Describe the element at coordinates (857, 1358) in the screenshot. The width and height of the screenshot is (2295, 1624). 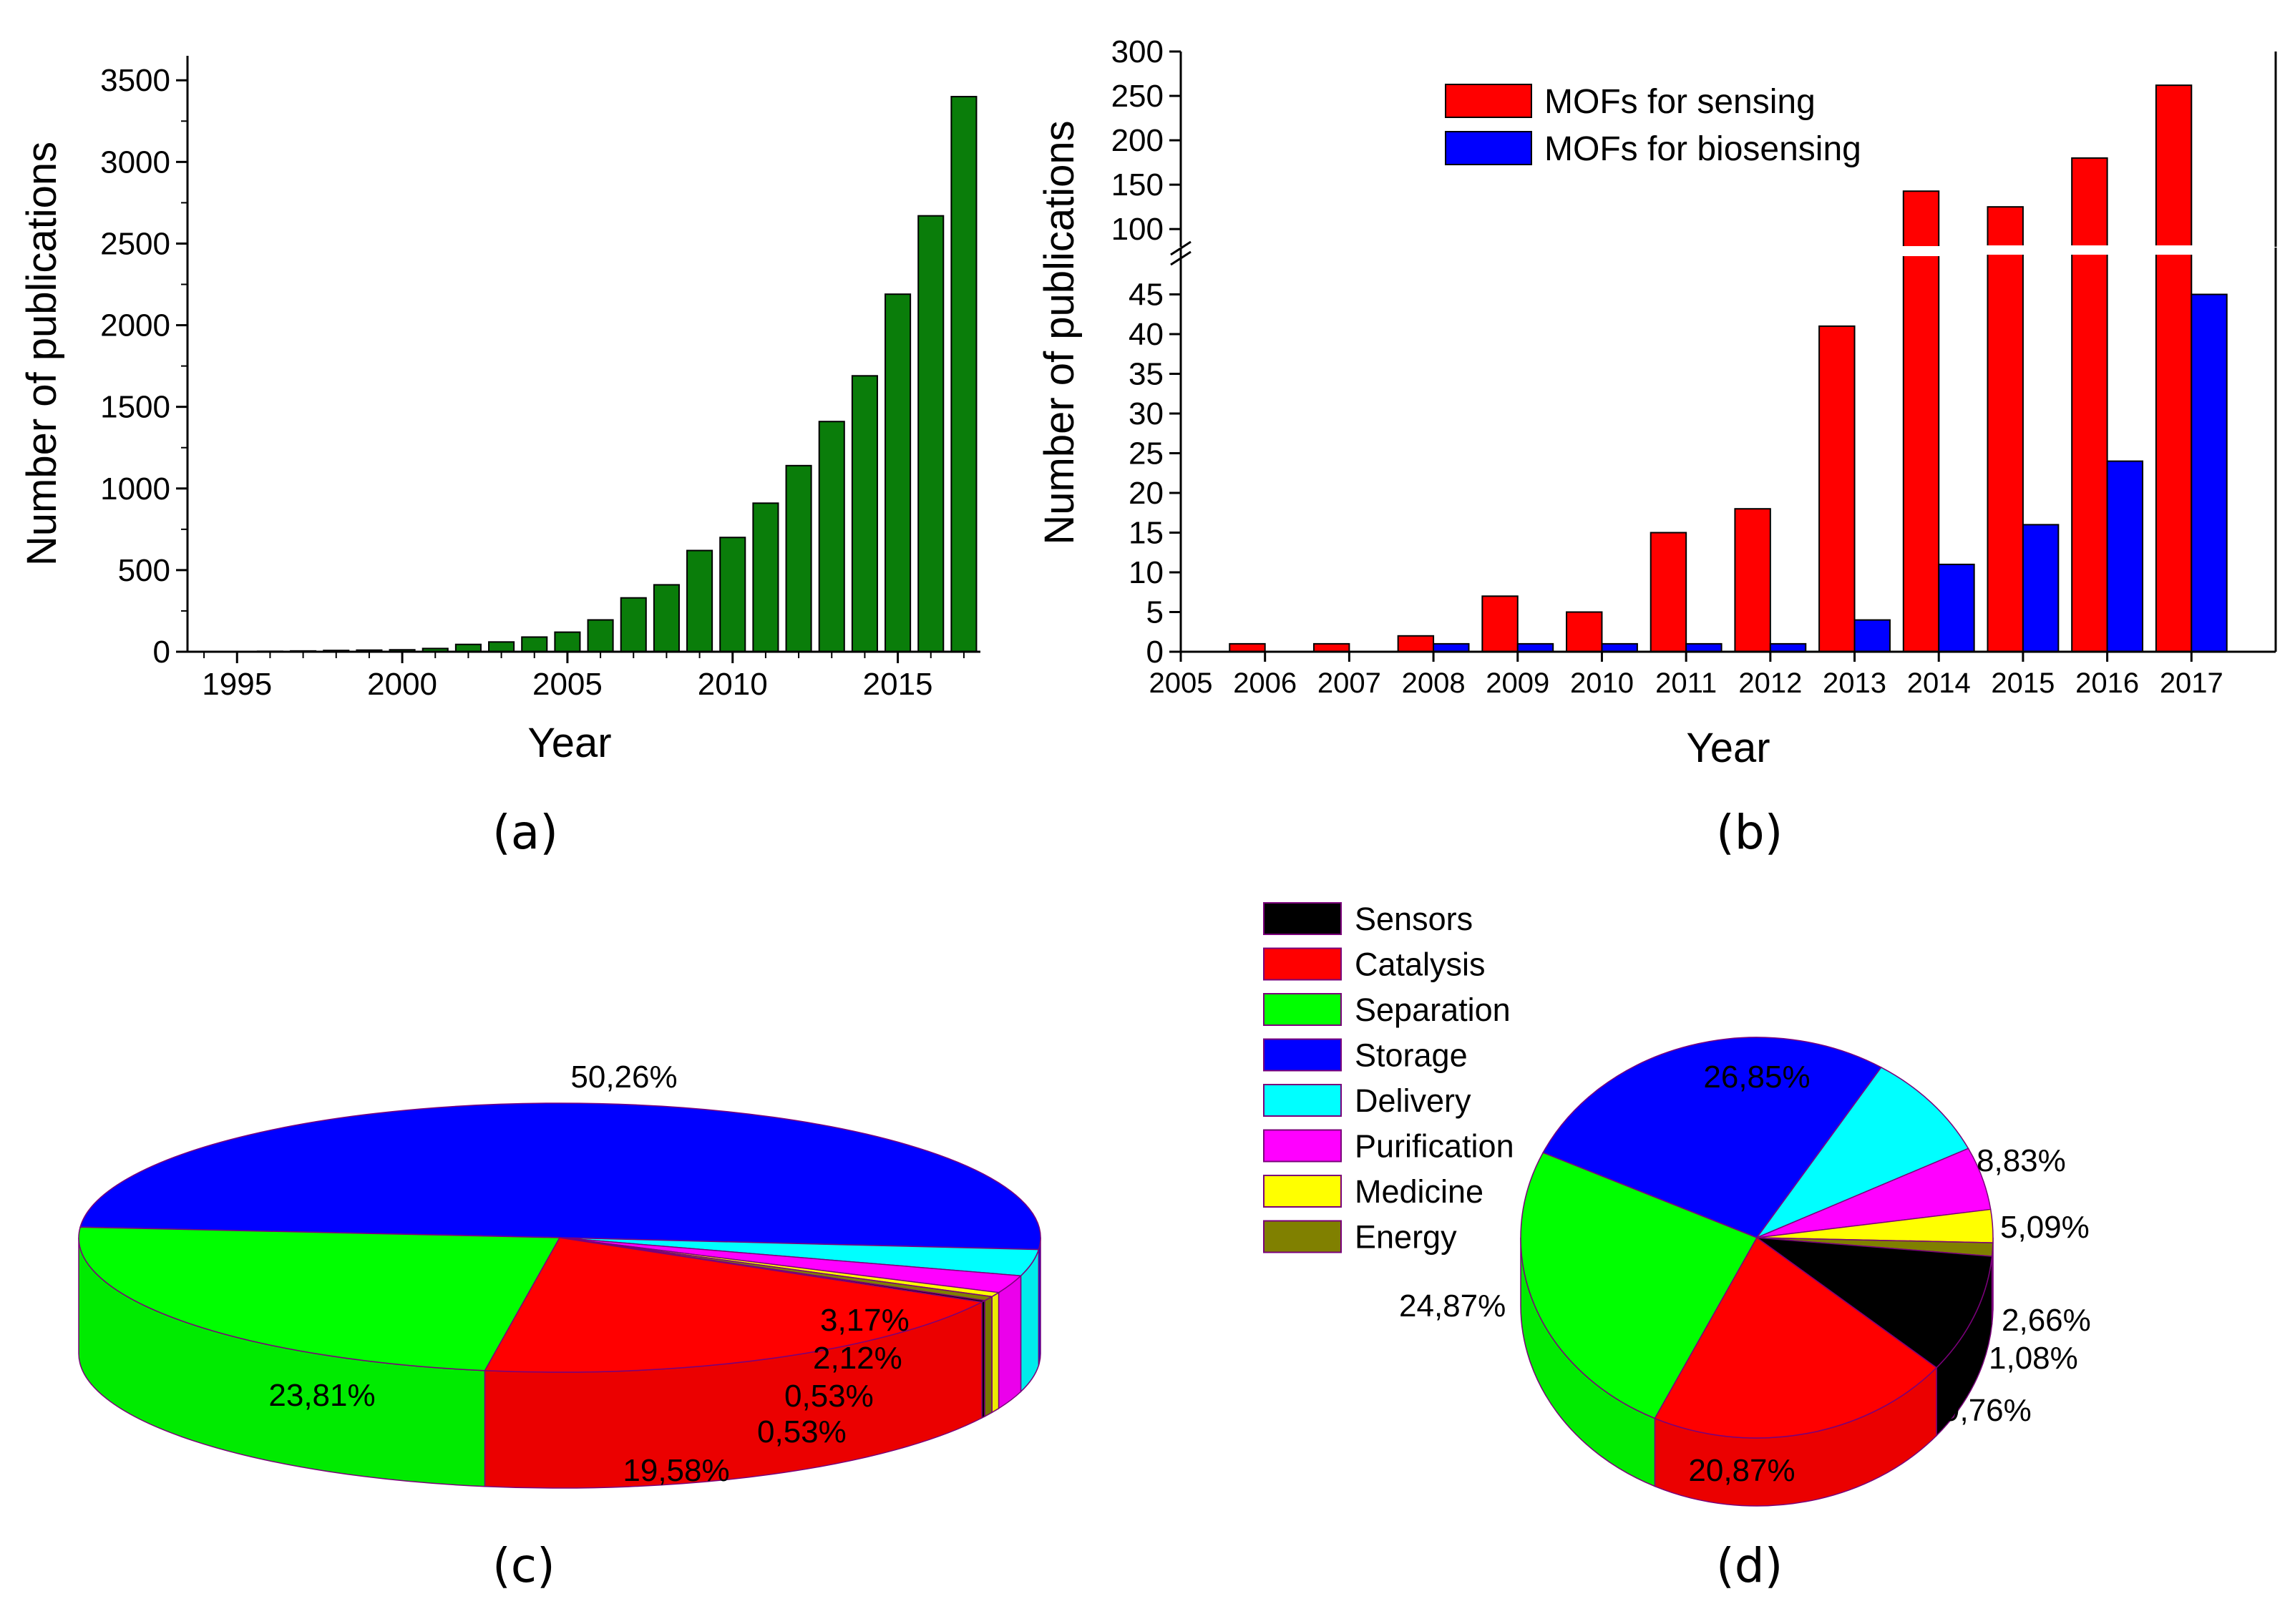
I see `pie-c-label-purification: 2,12%` at that location.